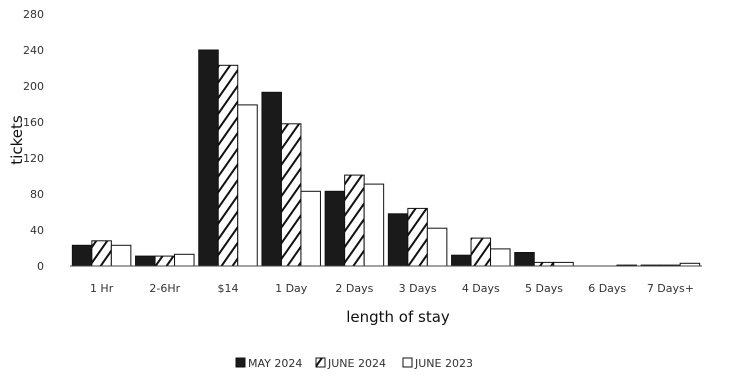 The width and height of the screenshot is (734, 375). What do you see at coordinates (670, 288) in the screenshot?
I see `x-tick-label: 7 Days+` at bounding box center [670, 288].